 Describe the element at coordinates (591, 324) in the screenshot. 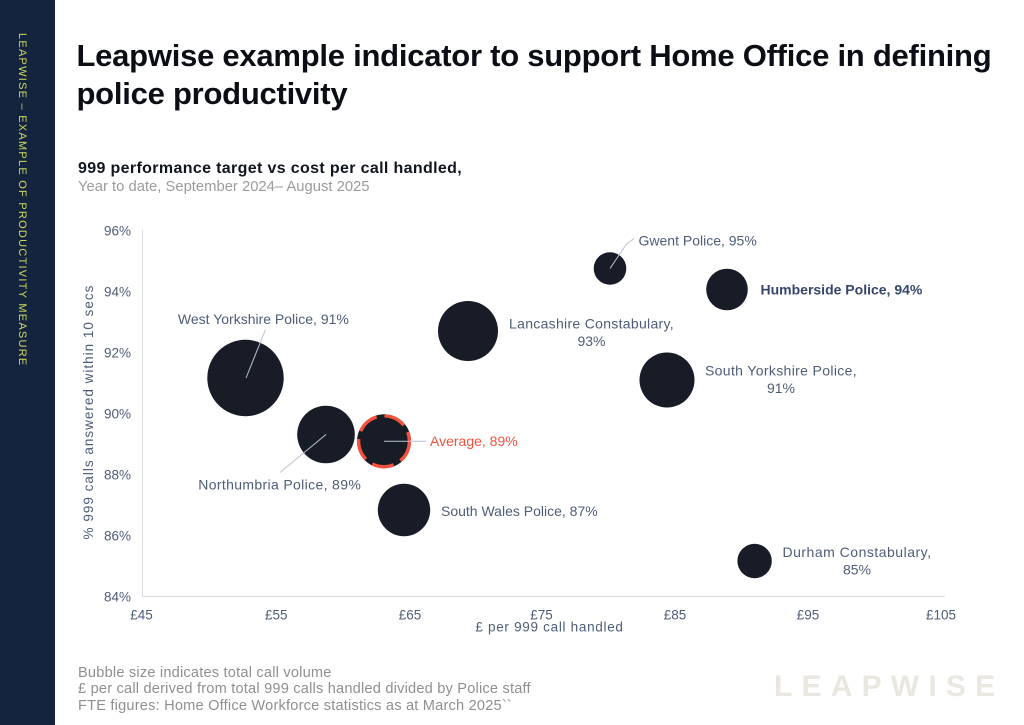

I see `svg-text: Lancashire Constabulary,` at that location.